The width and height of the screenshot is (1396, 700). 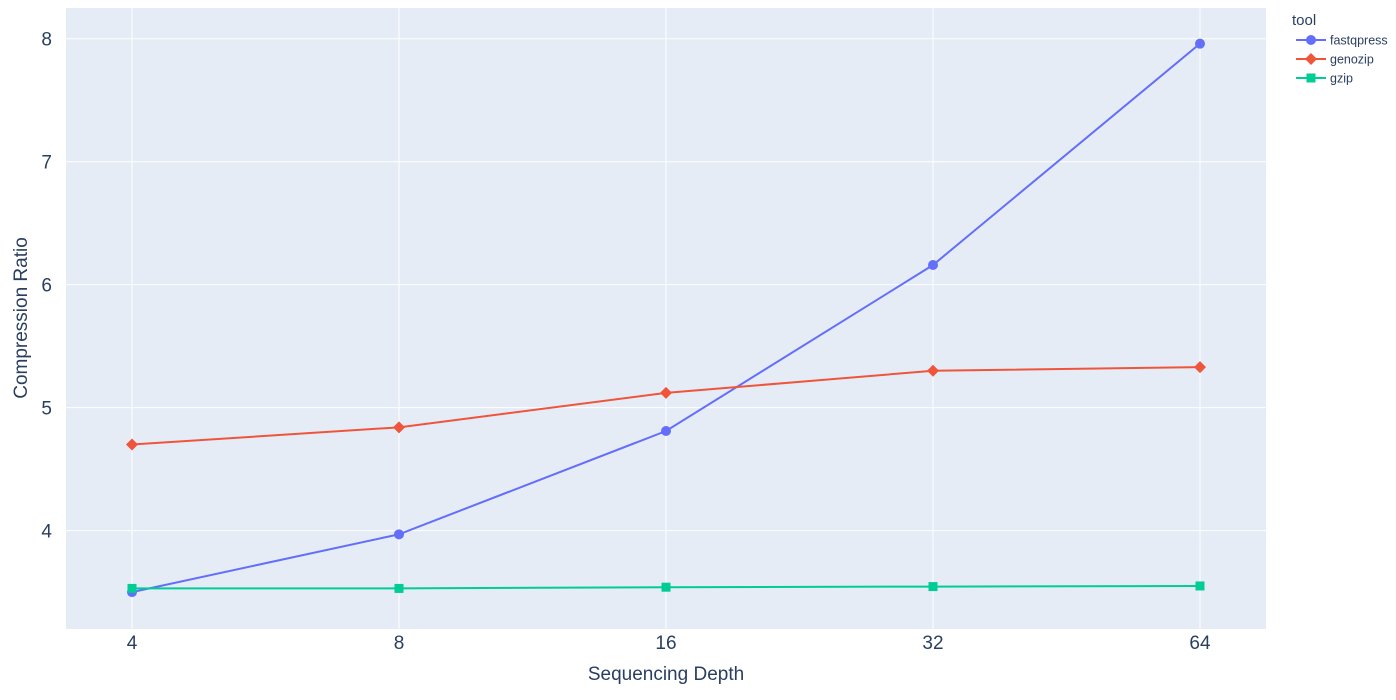 I want to click on series-genozip, so click(x=666, y=406).